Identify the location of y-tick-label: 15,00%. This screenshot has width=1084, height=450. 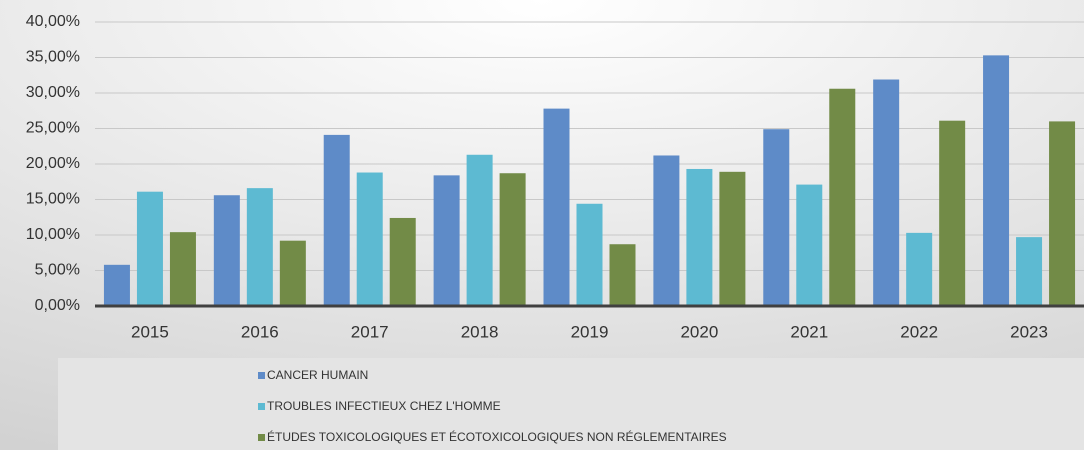
(53, 199).